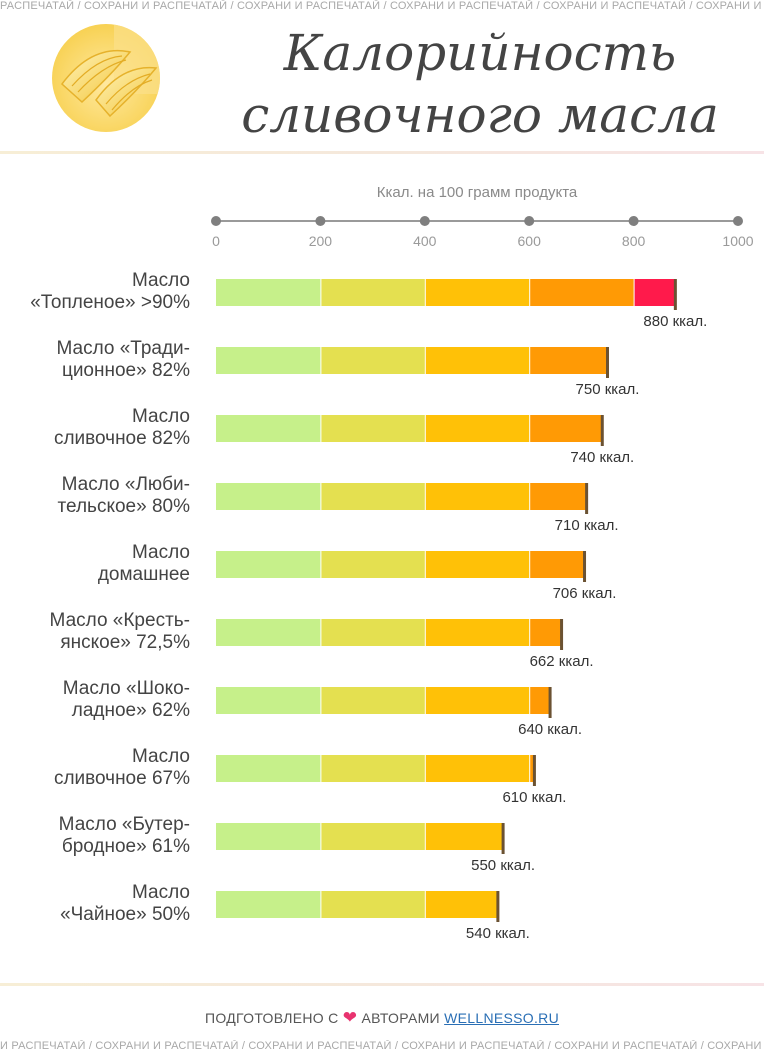 This screenshot has width=764, height=1054. What do you see at coordinates (110, 302) in the screenshot?
I see `category-label-0-line-1: «Топленое» >90%` at bounding box center [110, 302].